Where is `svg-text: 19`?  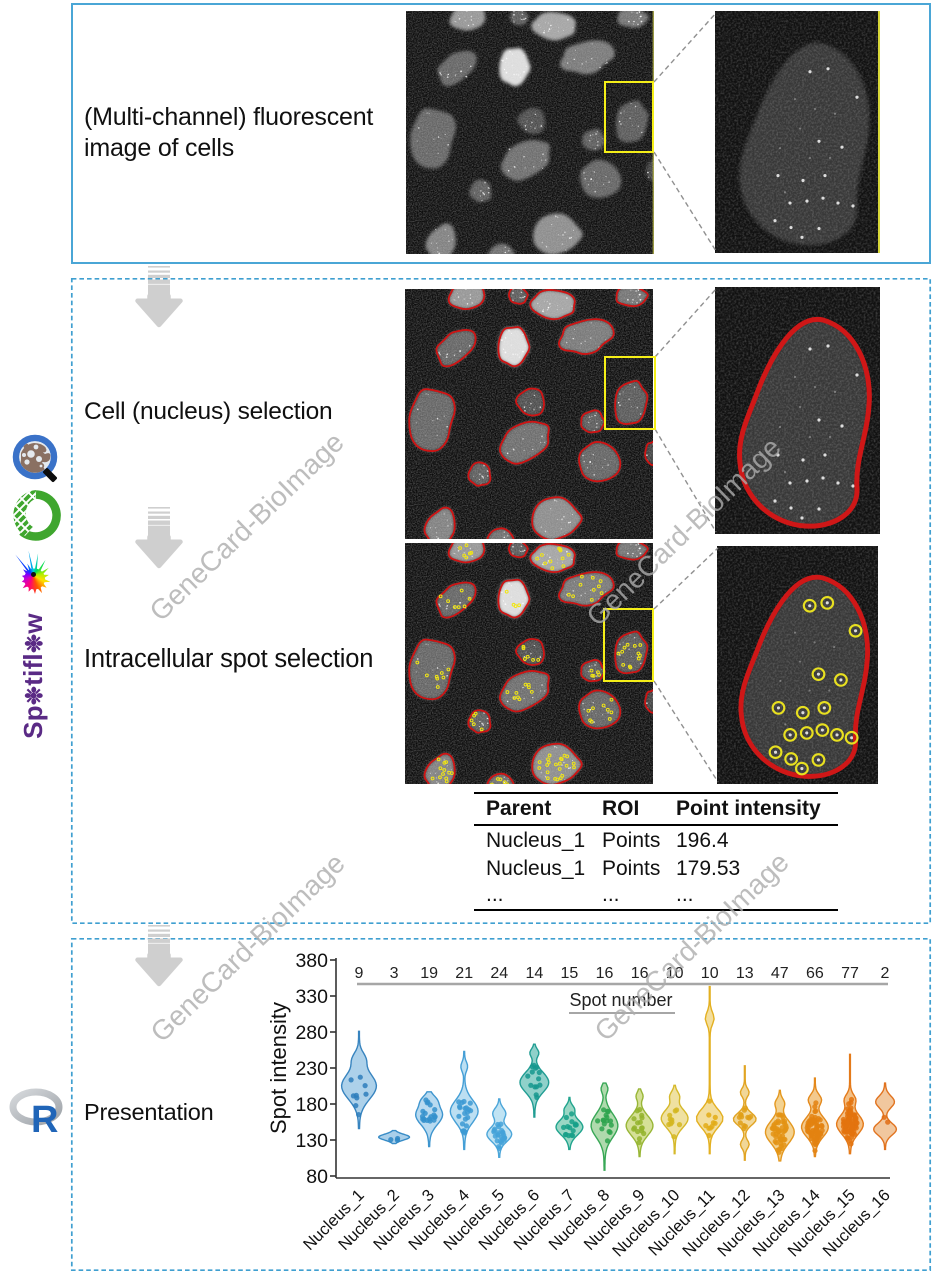 svg-text: 19 is located at coordinates (429, 973).